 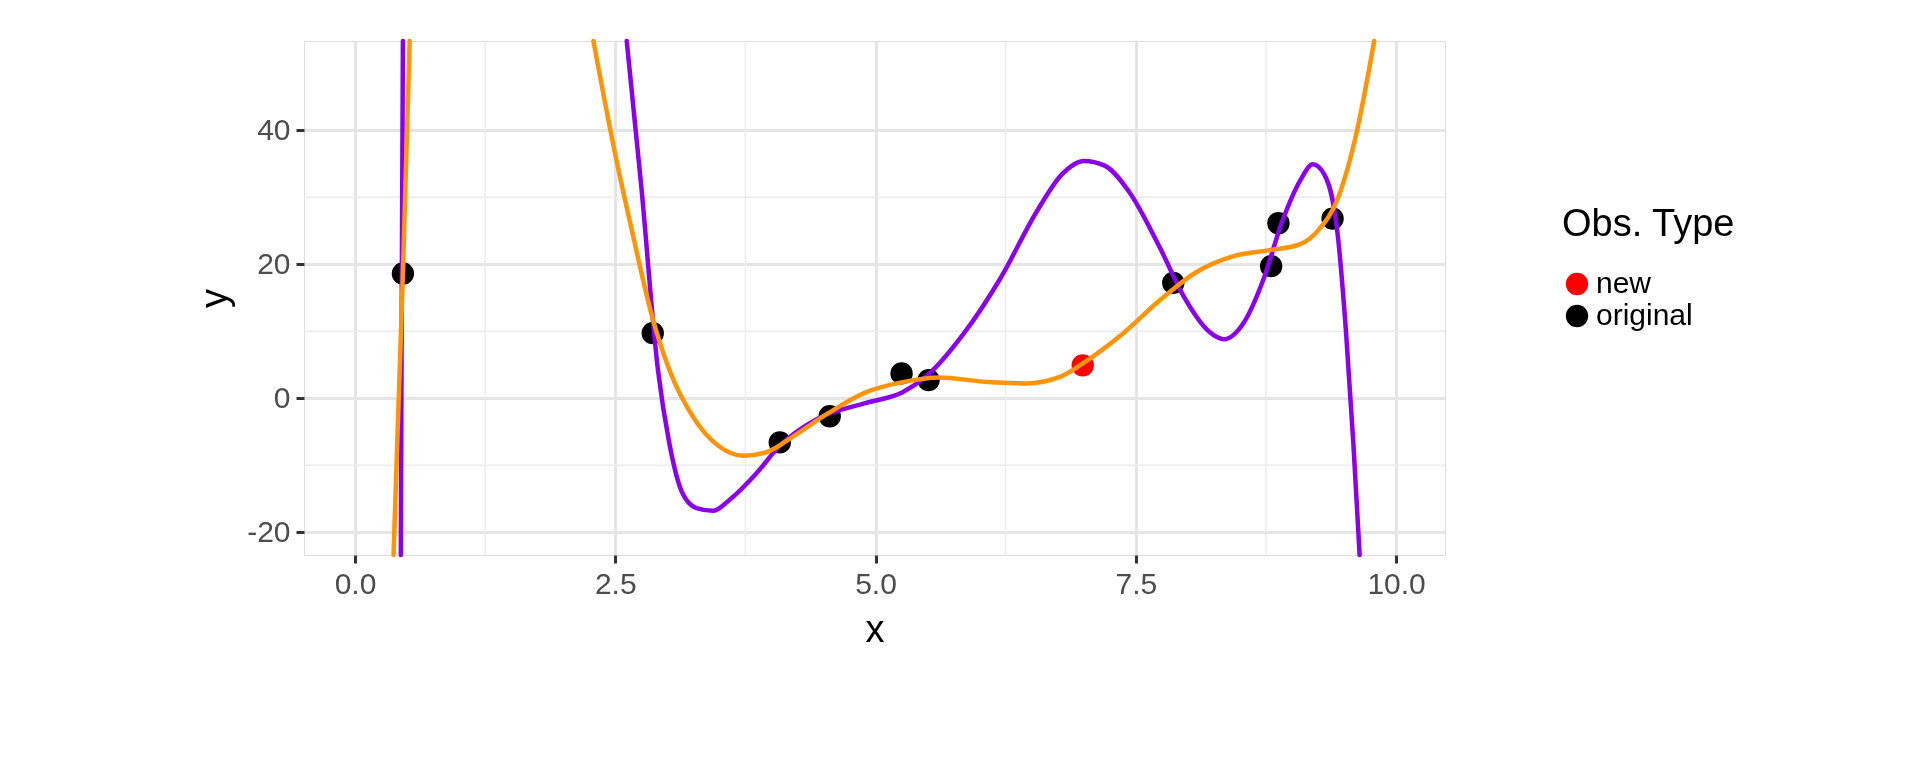 I want to click on y-tick-label: 0, so click(x=282, y=397).